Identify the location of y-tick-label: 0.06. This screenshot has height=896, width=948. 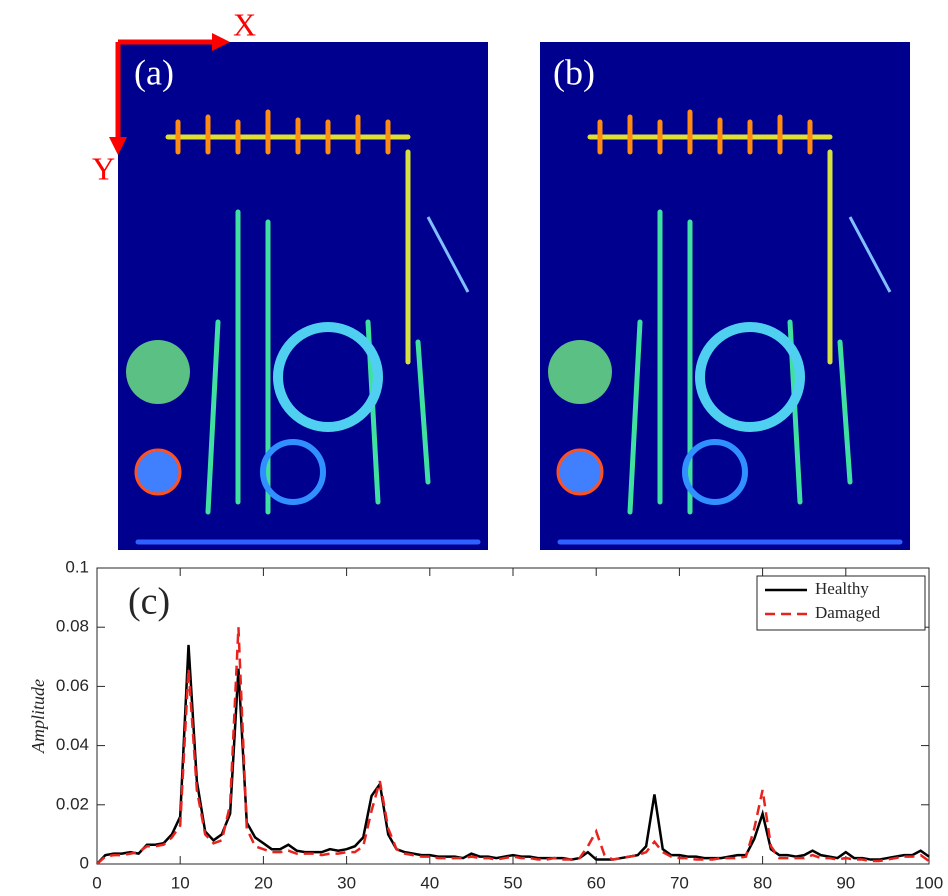
(72, 685).